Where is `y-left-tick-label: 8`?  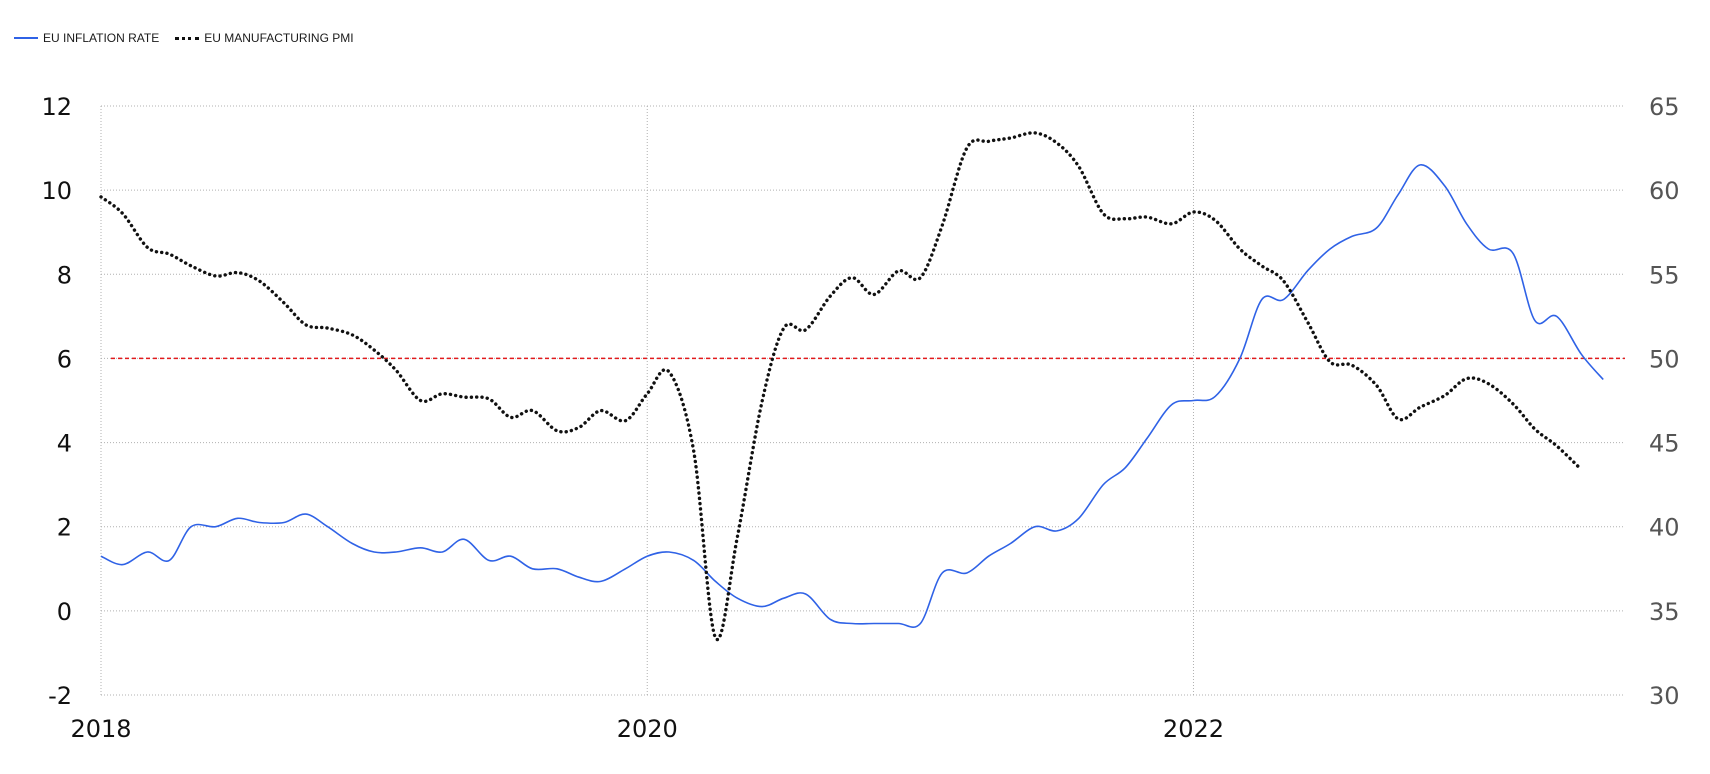 y-left-tick-label: 8 is located at coordinates (64, 275).